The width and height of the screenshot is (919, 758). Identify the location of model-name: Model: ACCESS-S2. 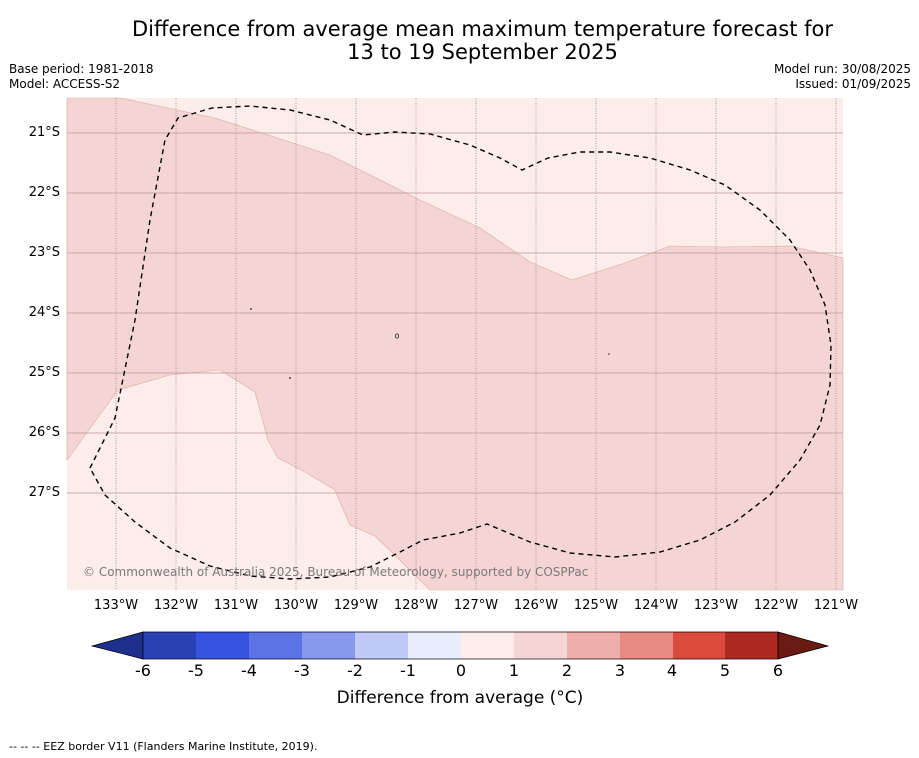
(65, 84).